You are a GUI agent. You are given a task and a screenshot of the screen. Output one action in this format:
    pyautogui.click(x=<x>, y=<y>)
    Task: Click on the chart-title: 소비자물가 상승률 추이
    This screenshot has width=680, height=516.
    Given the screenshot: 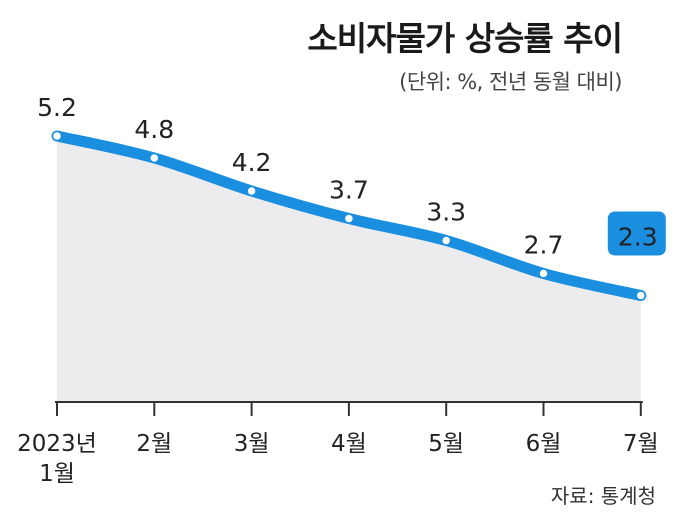 What is the action you would take?
    pyautogui.click(x=465, y=38)
    